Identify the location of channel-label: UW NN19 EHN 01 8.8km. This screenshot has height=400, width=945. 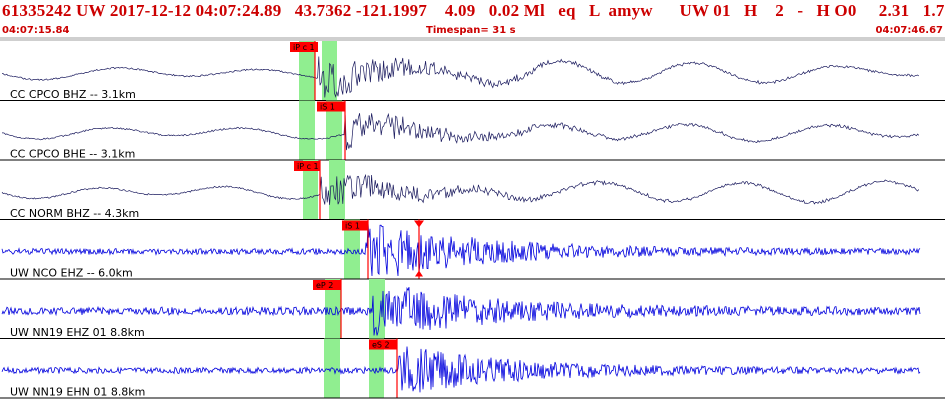
(77, 392).